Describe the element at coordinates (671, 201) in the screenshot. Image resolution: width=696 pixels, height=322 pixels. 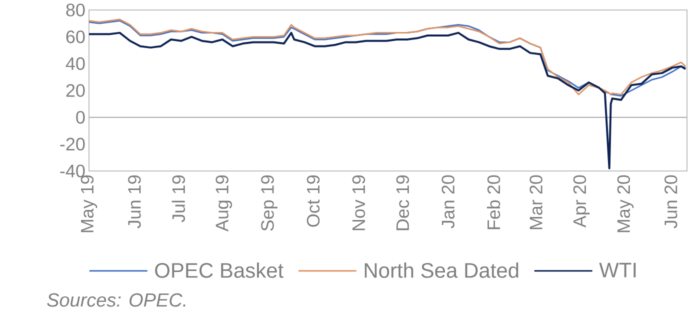
I see `x-tick-label: Jun 20` at that location.